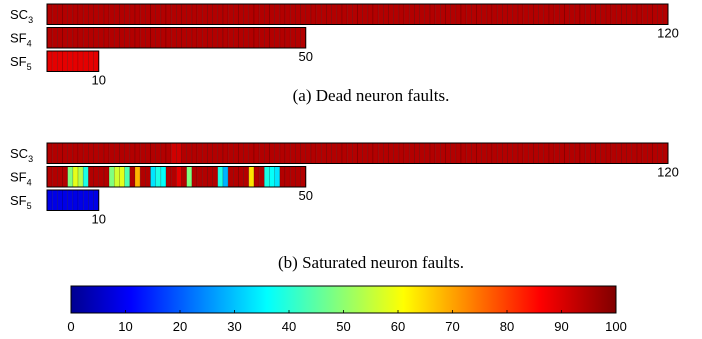 The height and width of the screenshot is (339, 702). Describe the element at coordinates (21, 39) in the screenshot. I see `row-label: SF4` at that location.